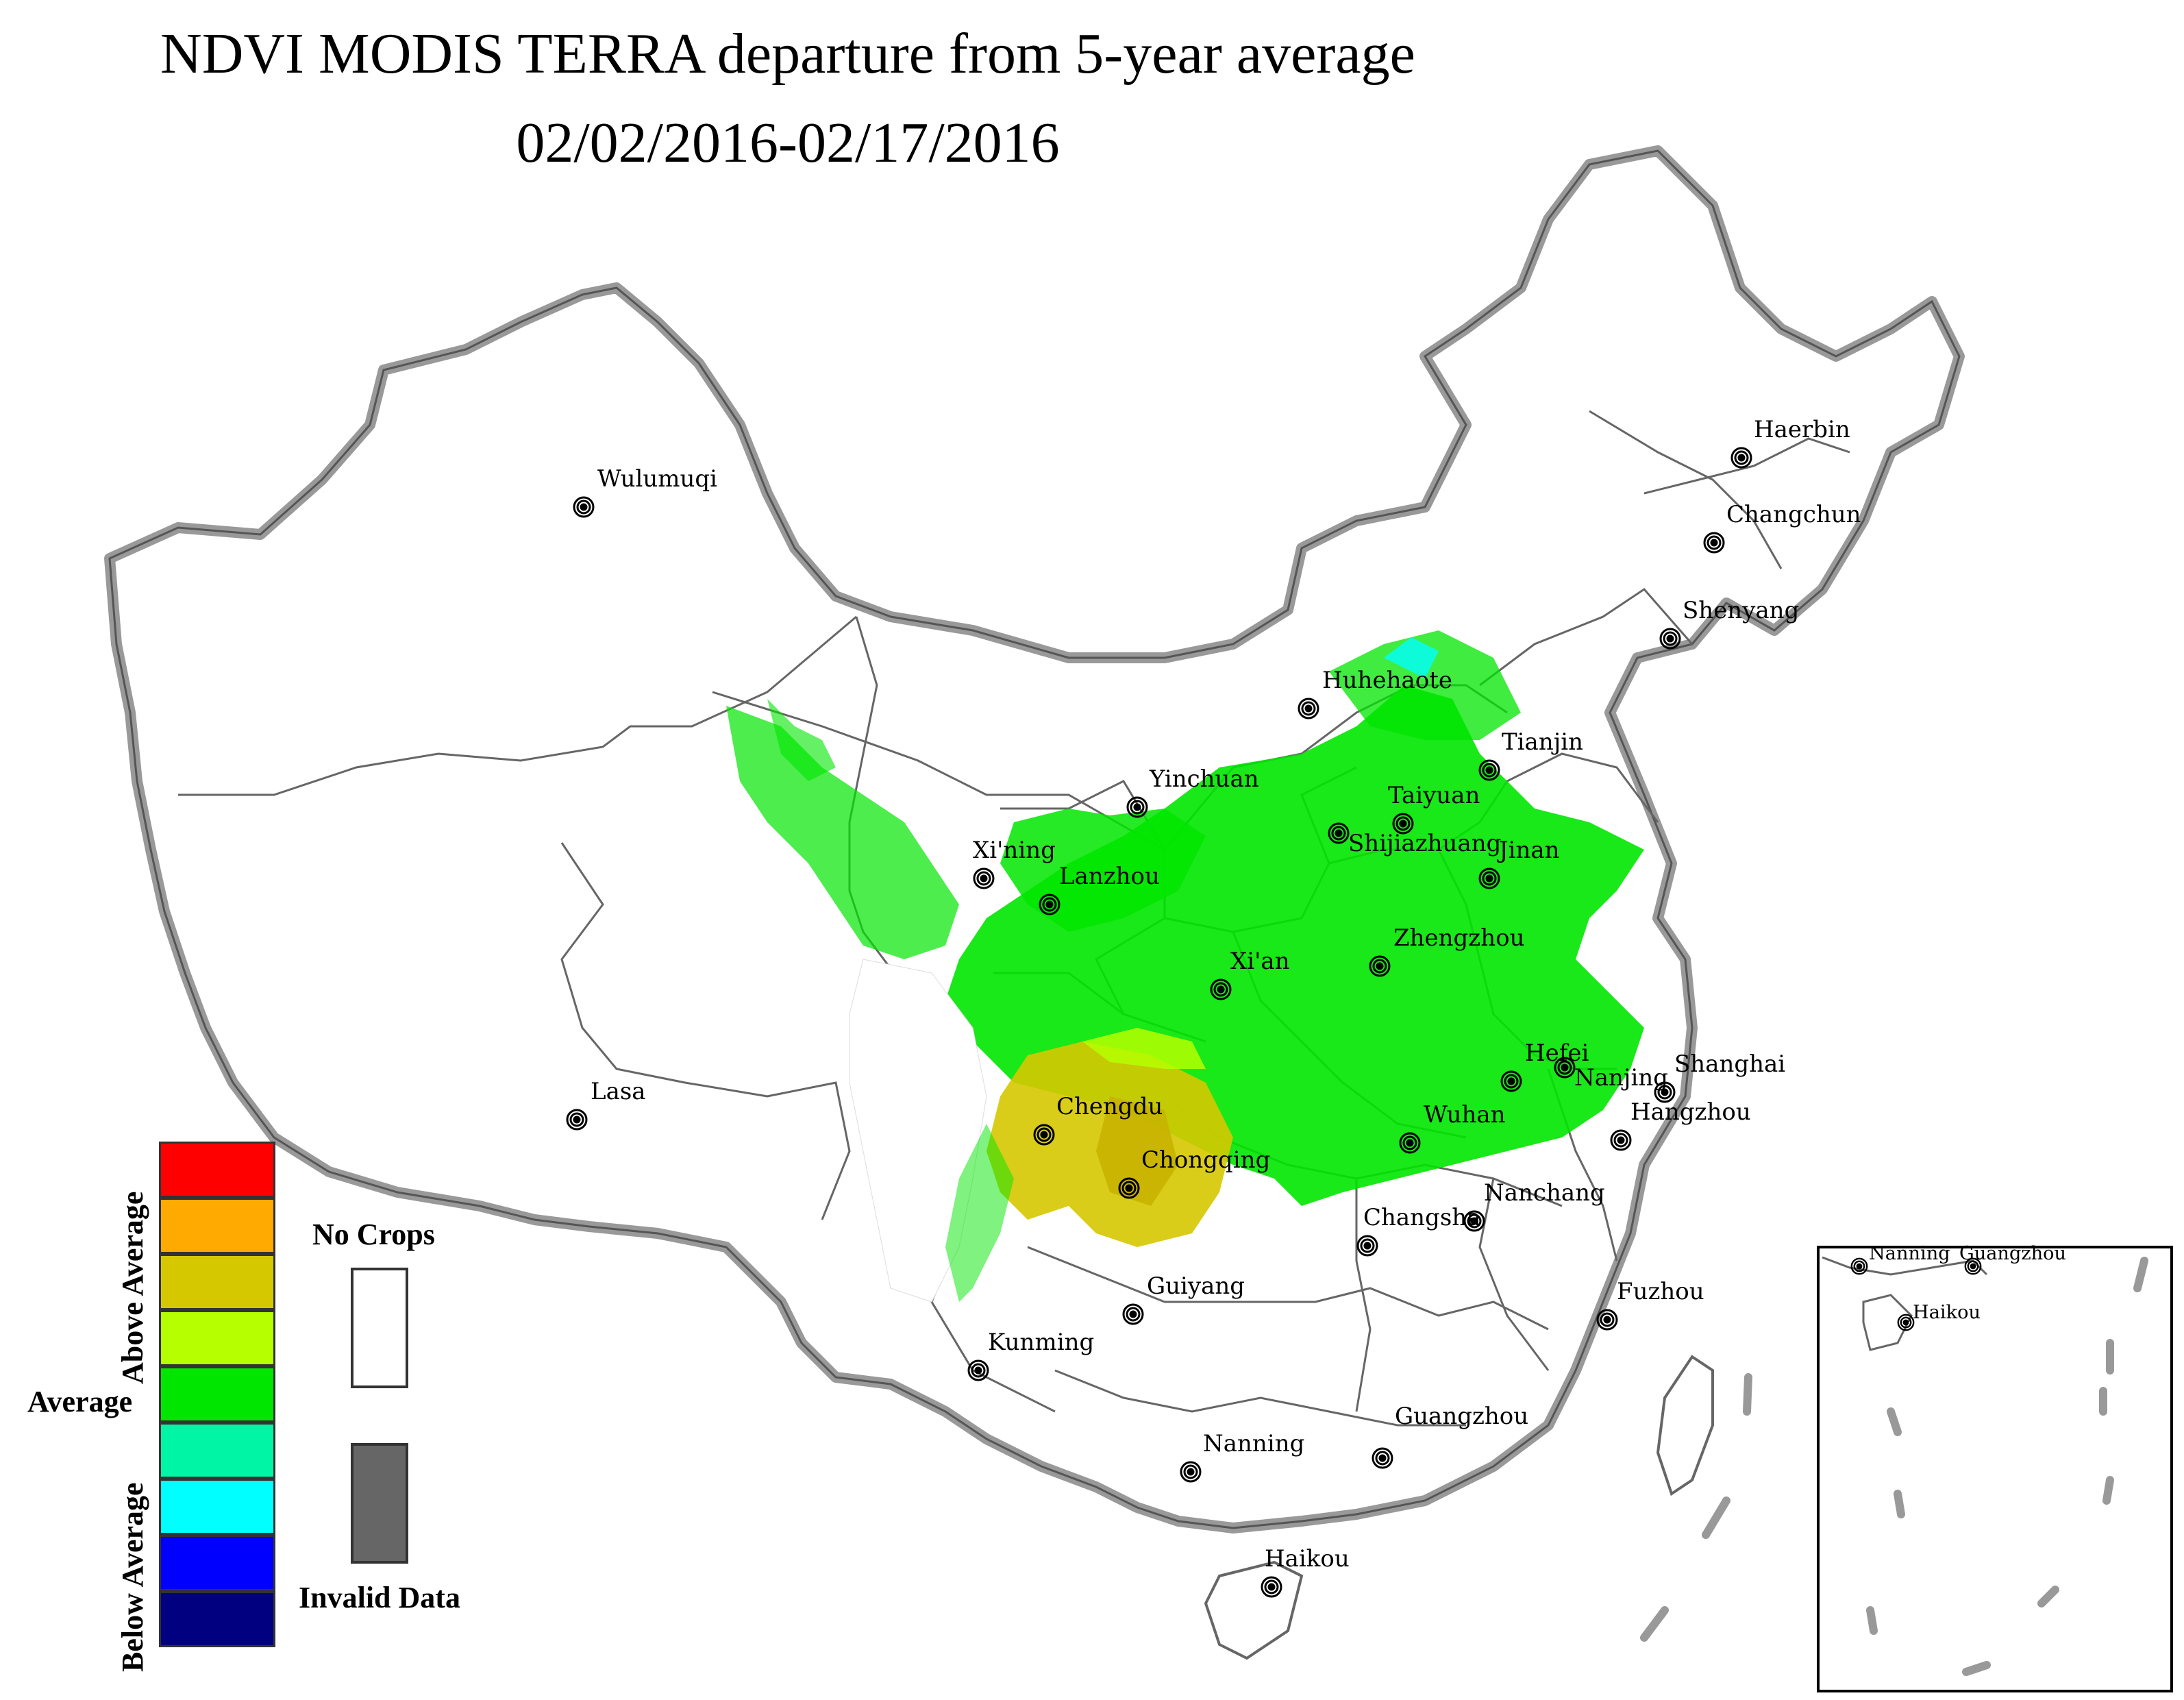 This screenshot has height=1700, width=2184. Describe the element at coordinates (1109, 1106) in the screenshot. I see `city-label: Chengdu` at that location.